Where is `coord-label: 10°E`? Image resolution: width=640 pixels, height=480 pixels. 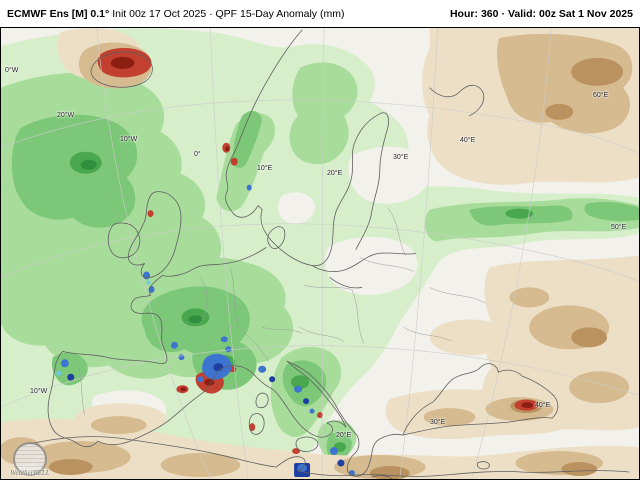
coord-label: 10°E is located at coordinates (265, 168).